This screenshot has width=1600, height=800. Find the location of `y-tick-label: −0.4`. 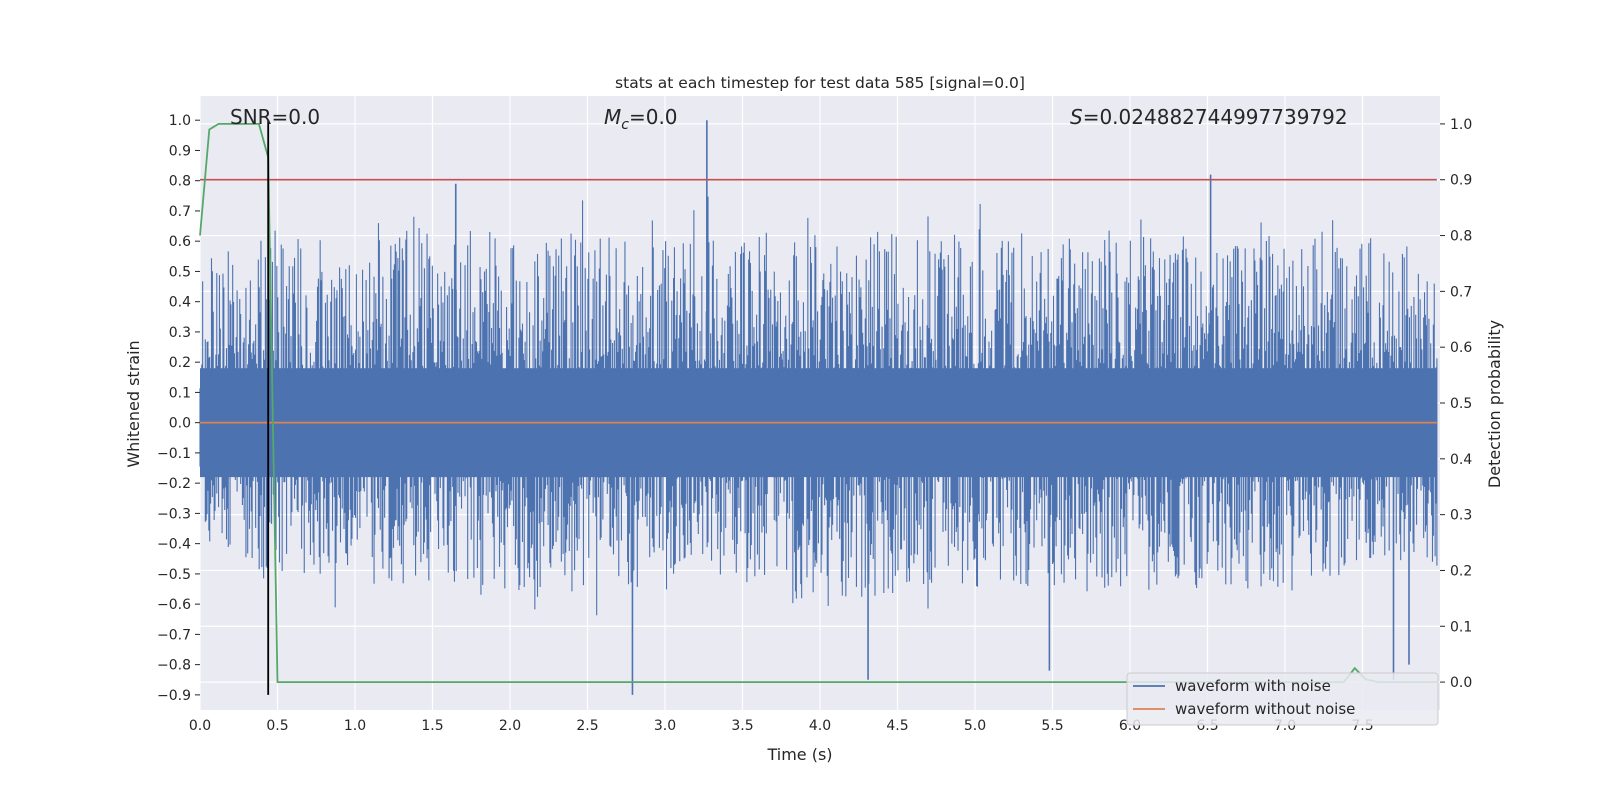

y-tick-label: −0.4 is located at coordinates (174, 545).